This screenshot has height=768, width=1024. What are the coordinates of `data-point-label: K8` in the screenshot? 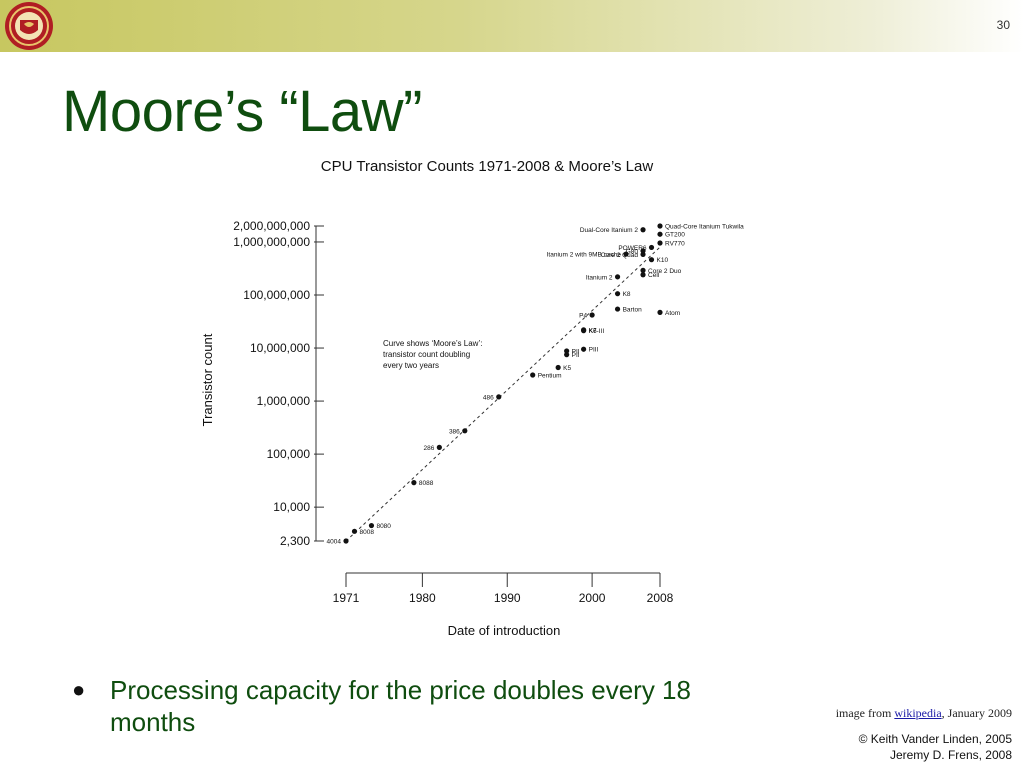 It's located at (627, 294).